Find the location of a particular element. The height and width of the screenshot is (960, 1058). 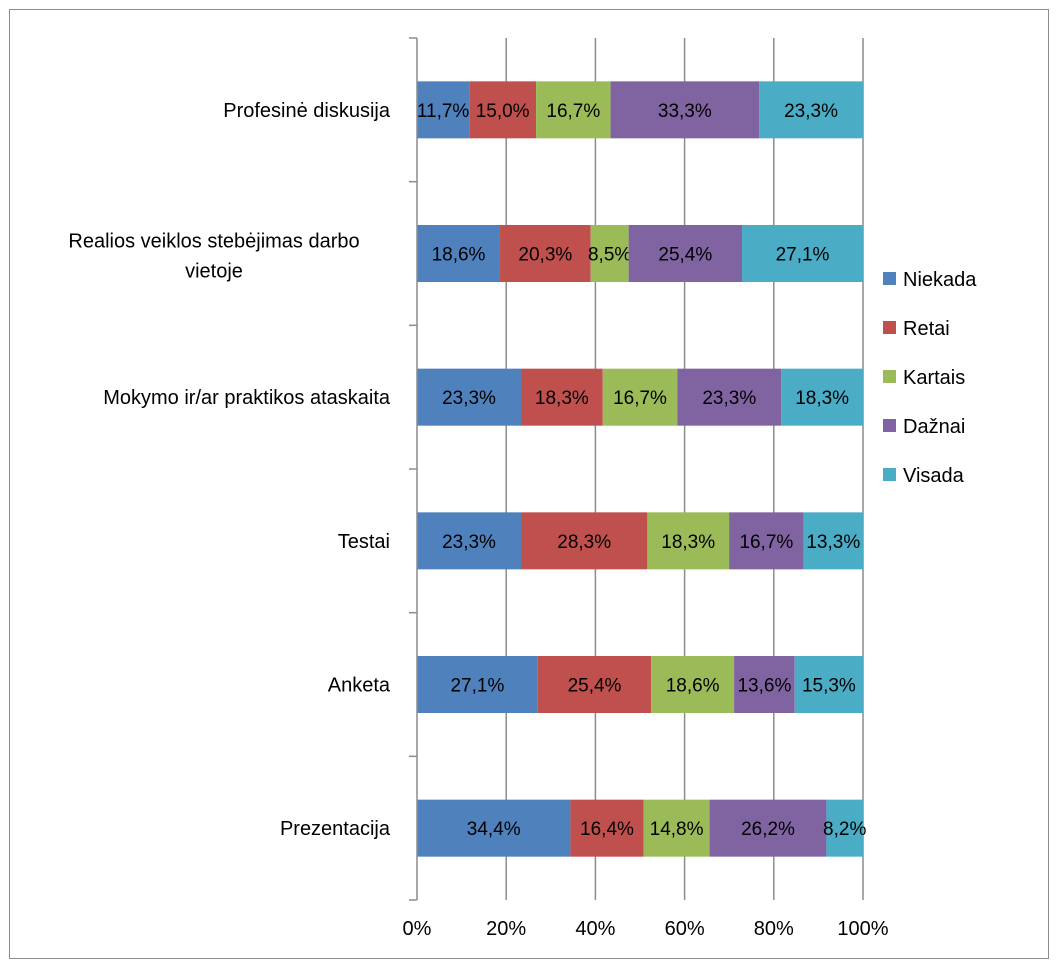

data-label: 11,7% is located at coordinates (443, 111).